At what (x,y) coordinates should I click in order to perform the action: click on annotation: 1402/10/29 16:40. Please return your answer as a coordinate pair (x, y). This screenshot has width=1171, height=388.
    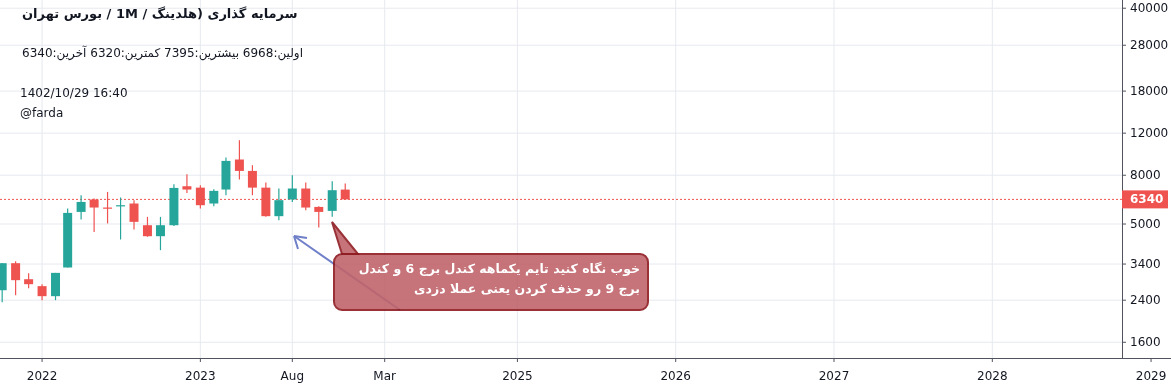
    Looking at the image, I should click on (74, 93).